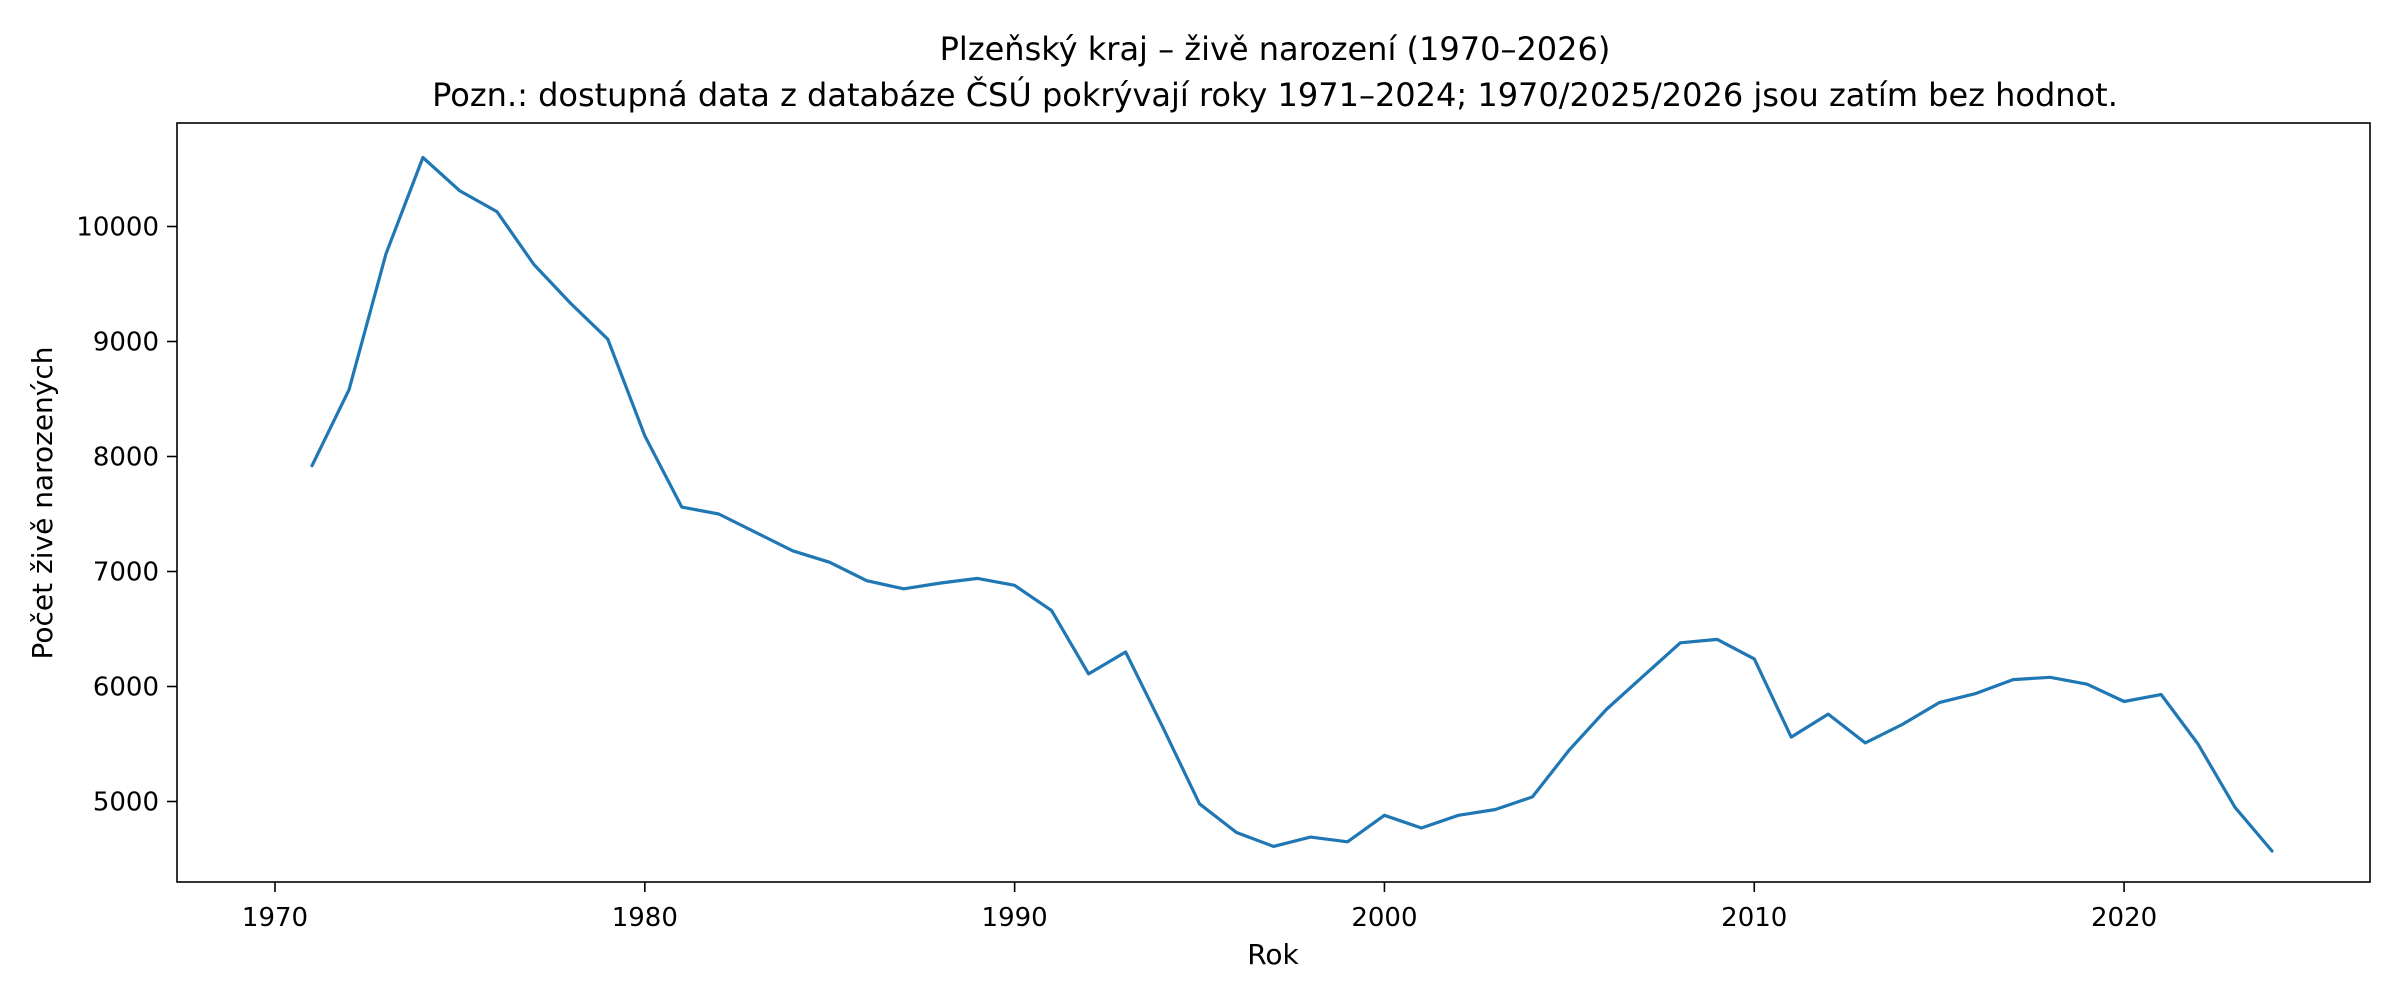 The width and height of the screenshot is (2400, 1000). What do you see at coordinates (1754, 918) in the screenshot?
I see `x-tick-label: 2010` at bounding box center [1754, 918].